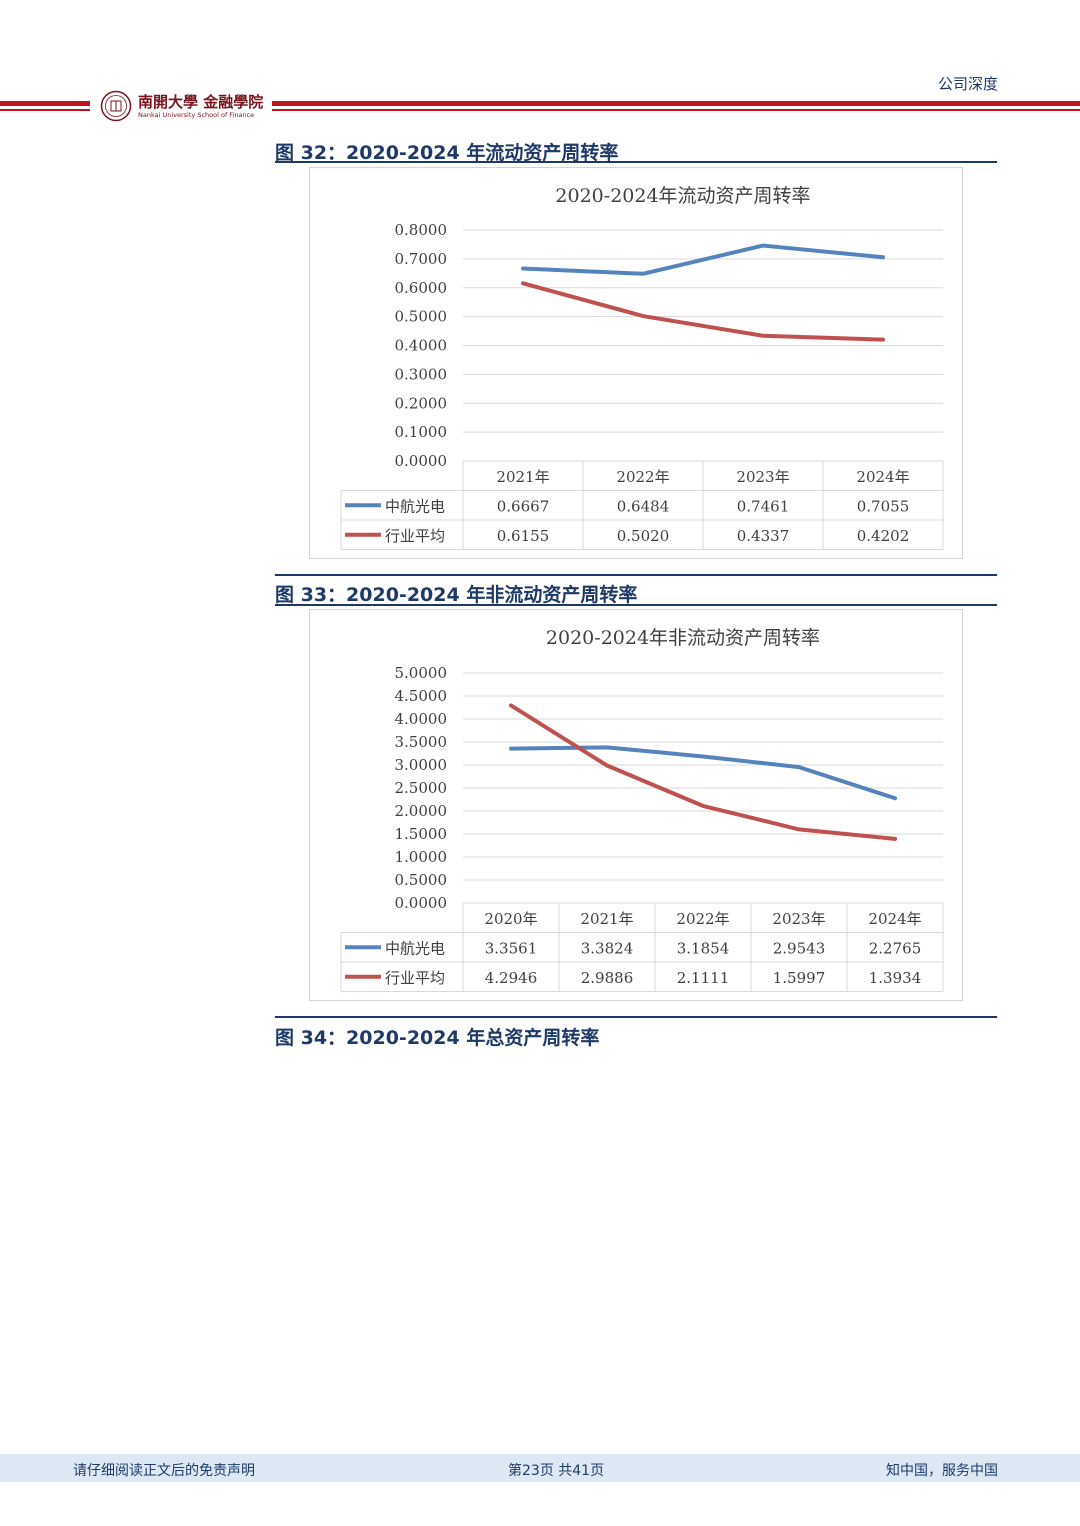 This screenshot has height=1526, width=1080. Describe the element at coordinates (421, 788) in the screenshot. I see `y-tick-label: 2.5000` at that location.